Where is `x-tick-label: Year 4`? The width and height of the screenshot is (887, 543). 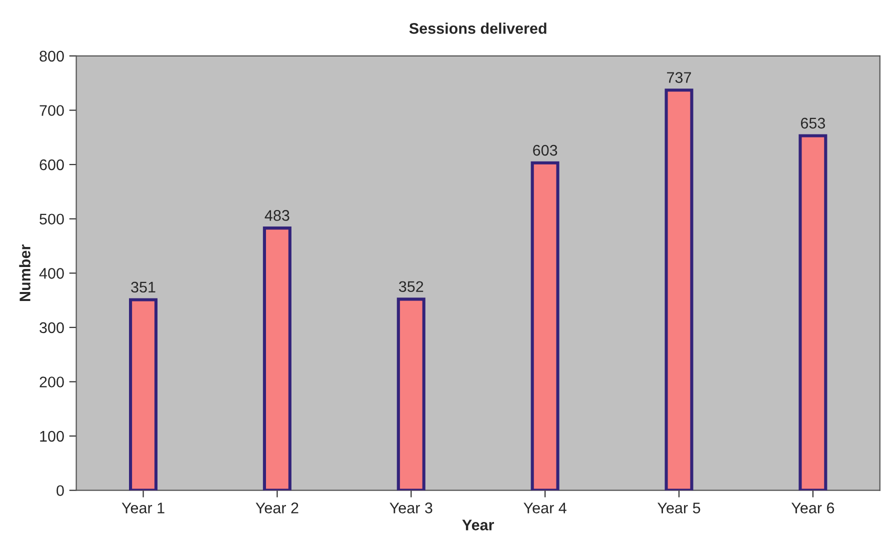
x-tick-label: Year 4 is located at coordinates (545, 508).